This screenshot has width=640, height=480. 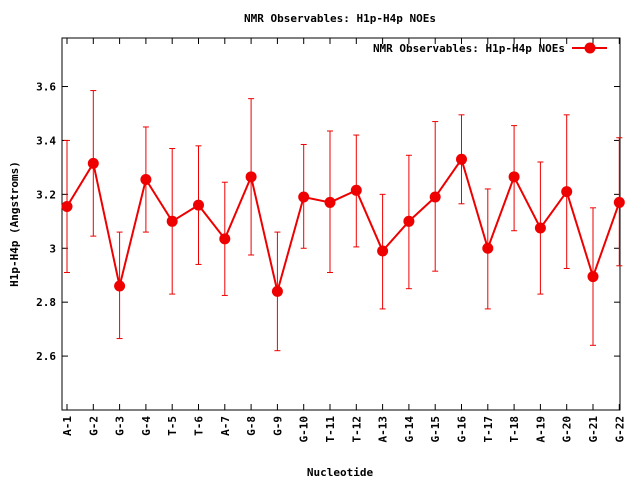 What do you see at coordinates (46, 140) in the screenshot?
I see `y-tick-label: 3.4` at bounding box center [46, 140].